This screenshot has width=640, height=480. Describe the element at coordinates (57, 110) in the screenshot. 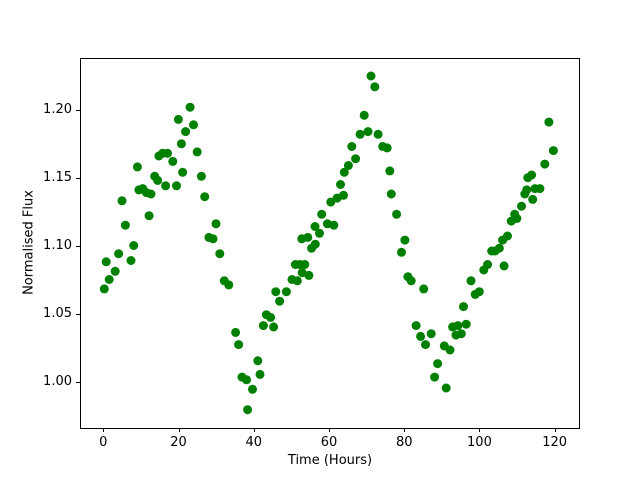

I see `y-tick-label: 1.20` at that location.